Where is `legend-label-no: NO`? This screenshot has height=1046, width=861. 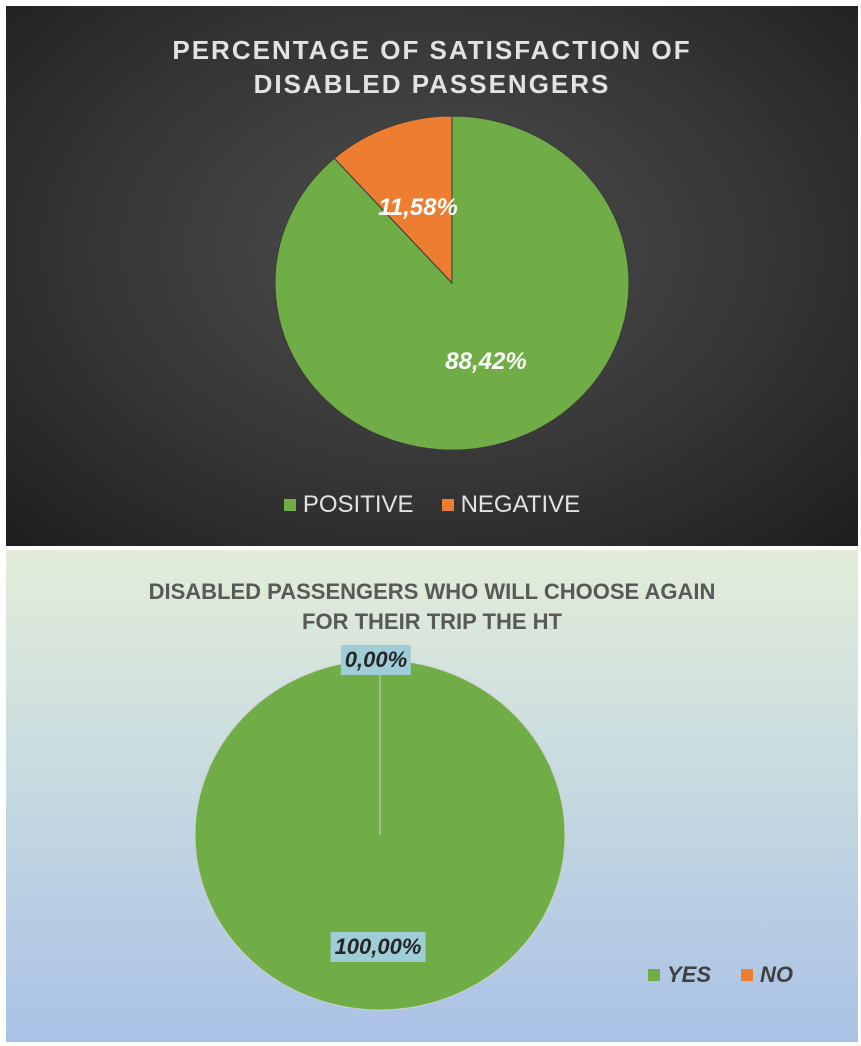 legend-label-no: NO is located at coordinates (777, 974).